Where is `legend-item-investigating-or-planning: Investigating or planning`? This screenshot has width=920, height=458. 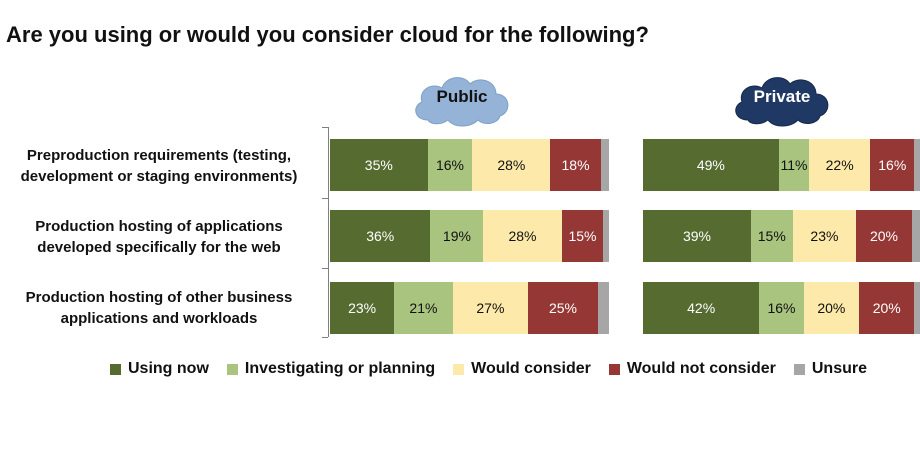
legend-item-investigating-or-planning: Investigating or planning is located at coordinates (331, 369).